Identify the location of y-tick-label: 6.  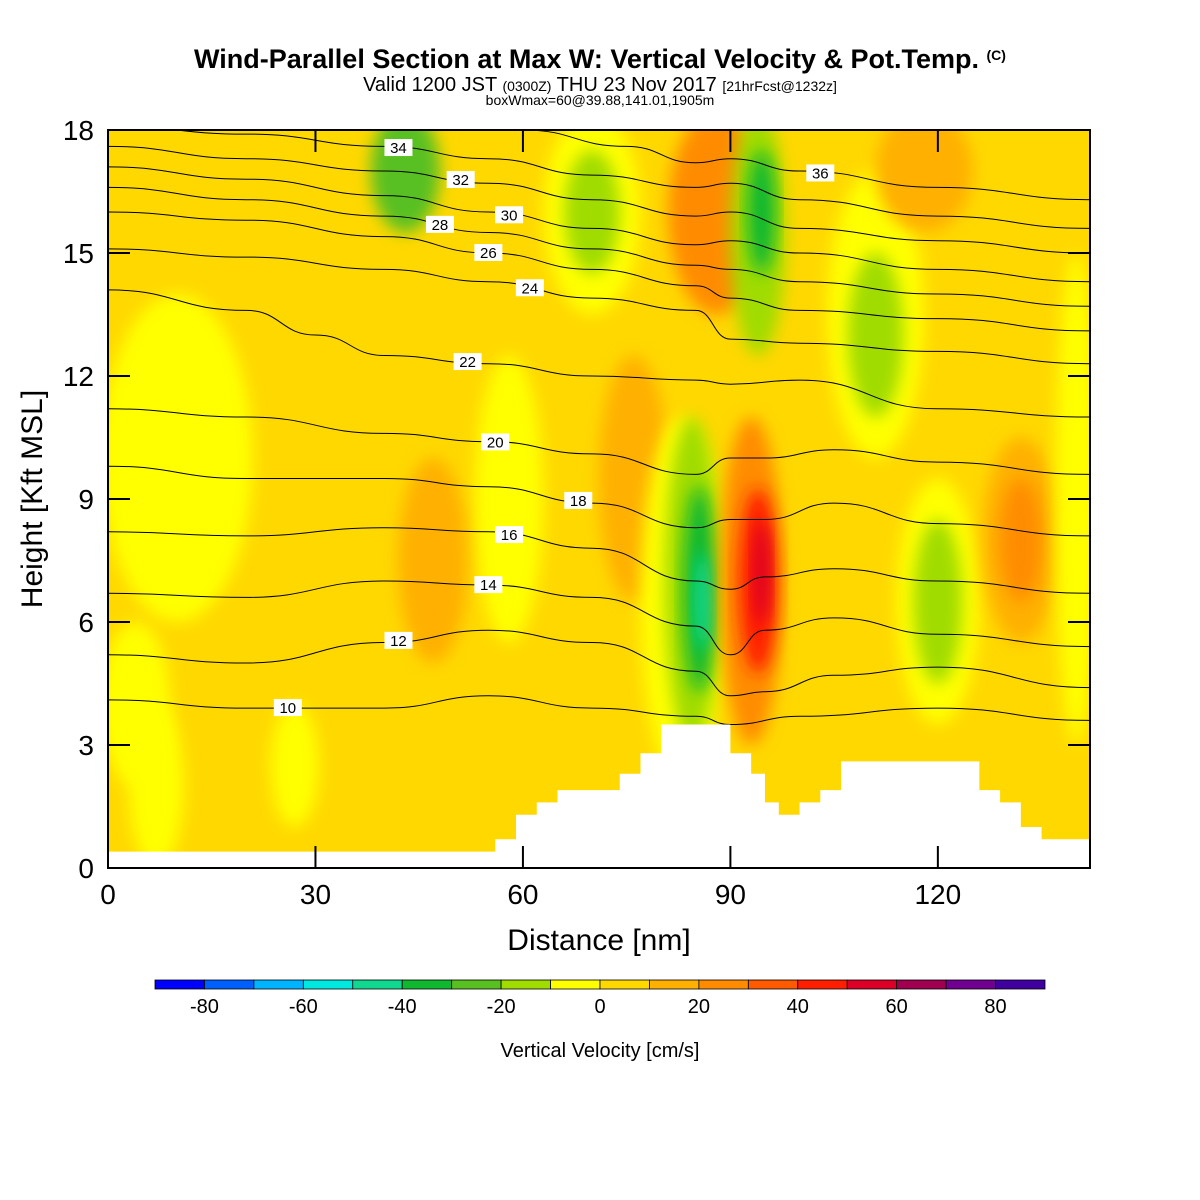
(86, 622).